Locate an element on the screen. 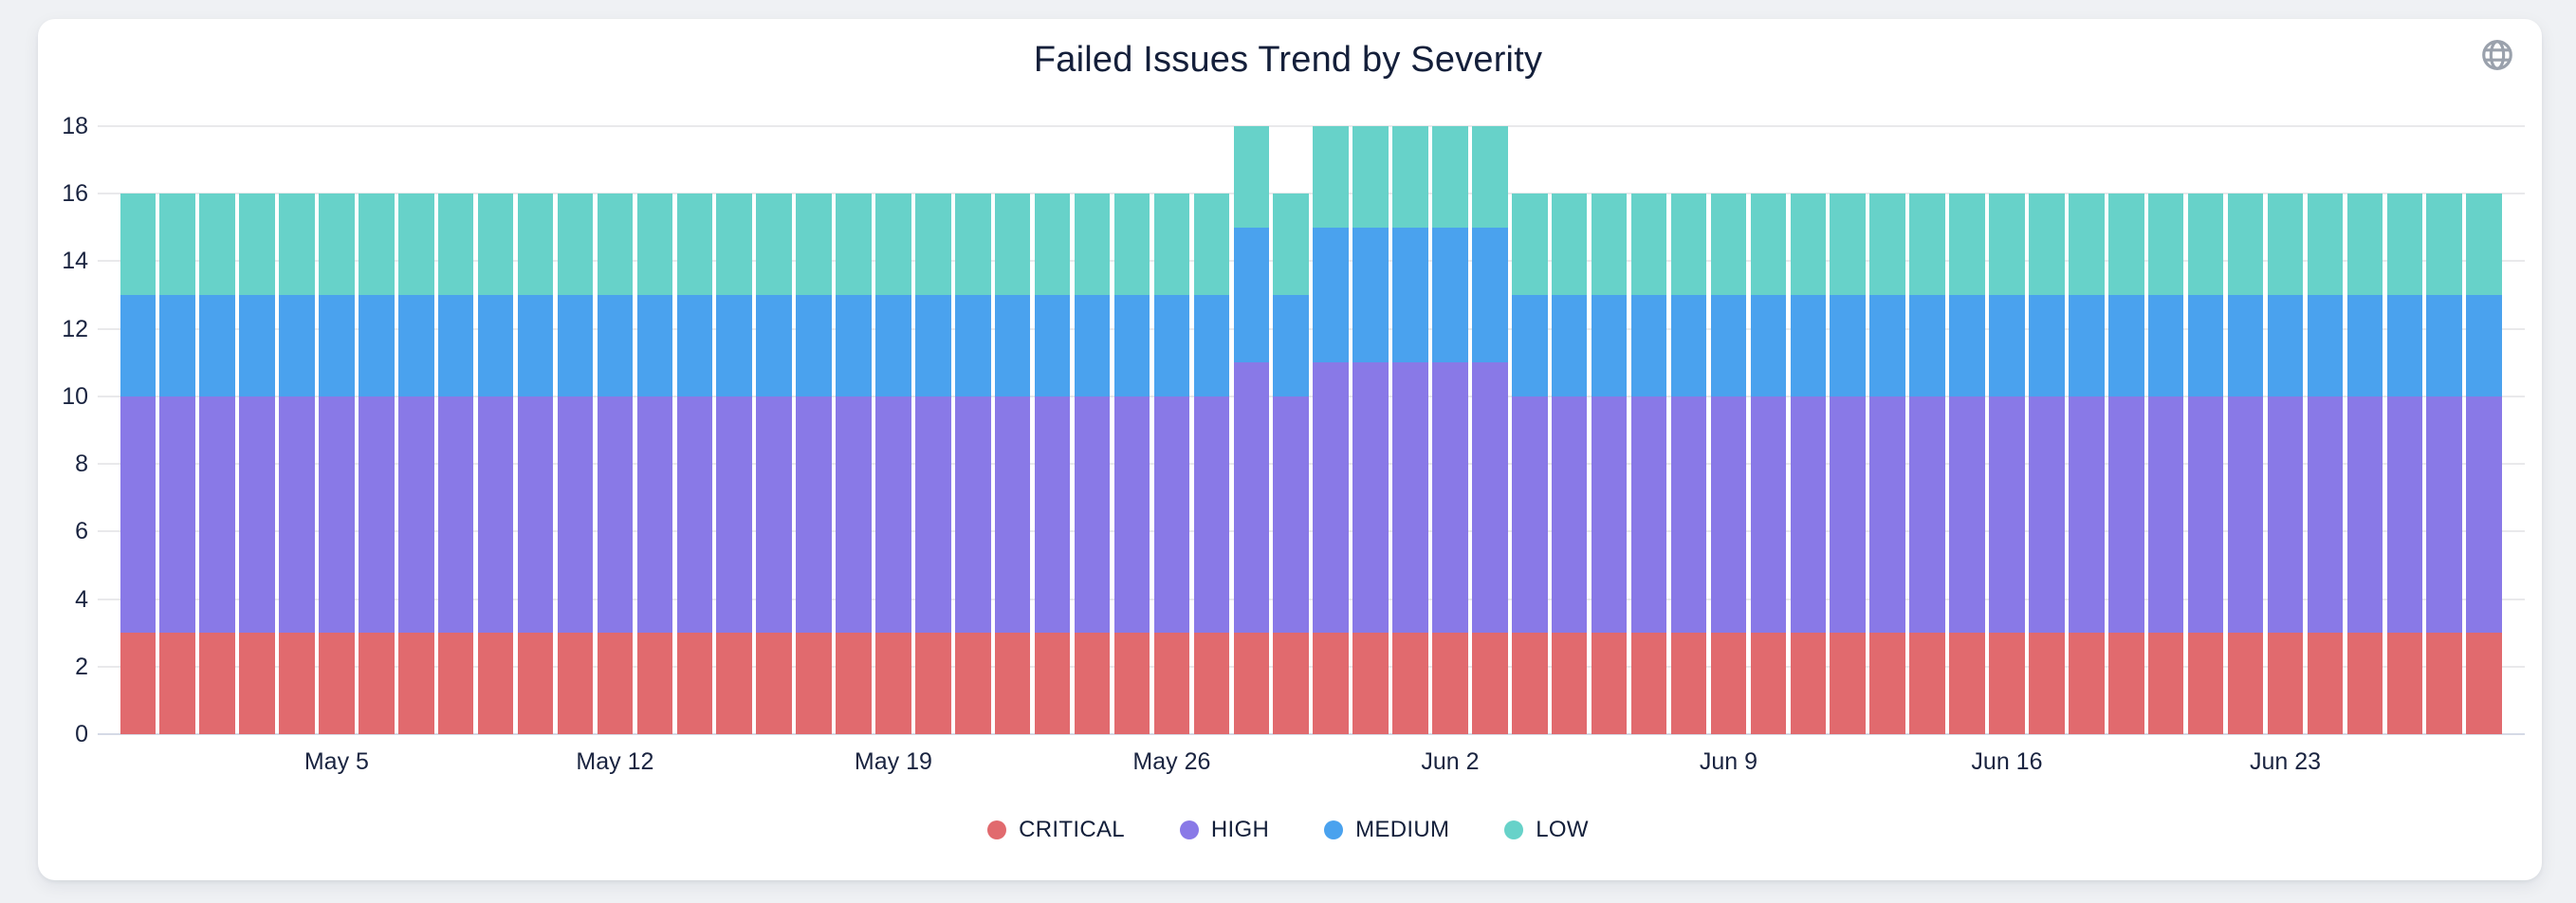 The image size is (2576, 903). legend-label: LOW is located at coordinates (1562, 830).